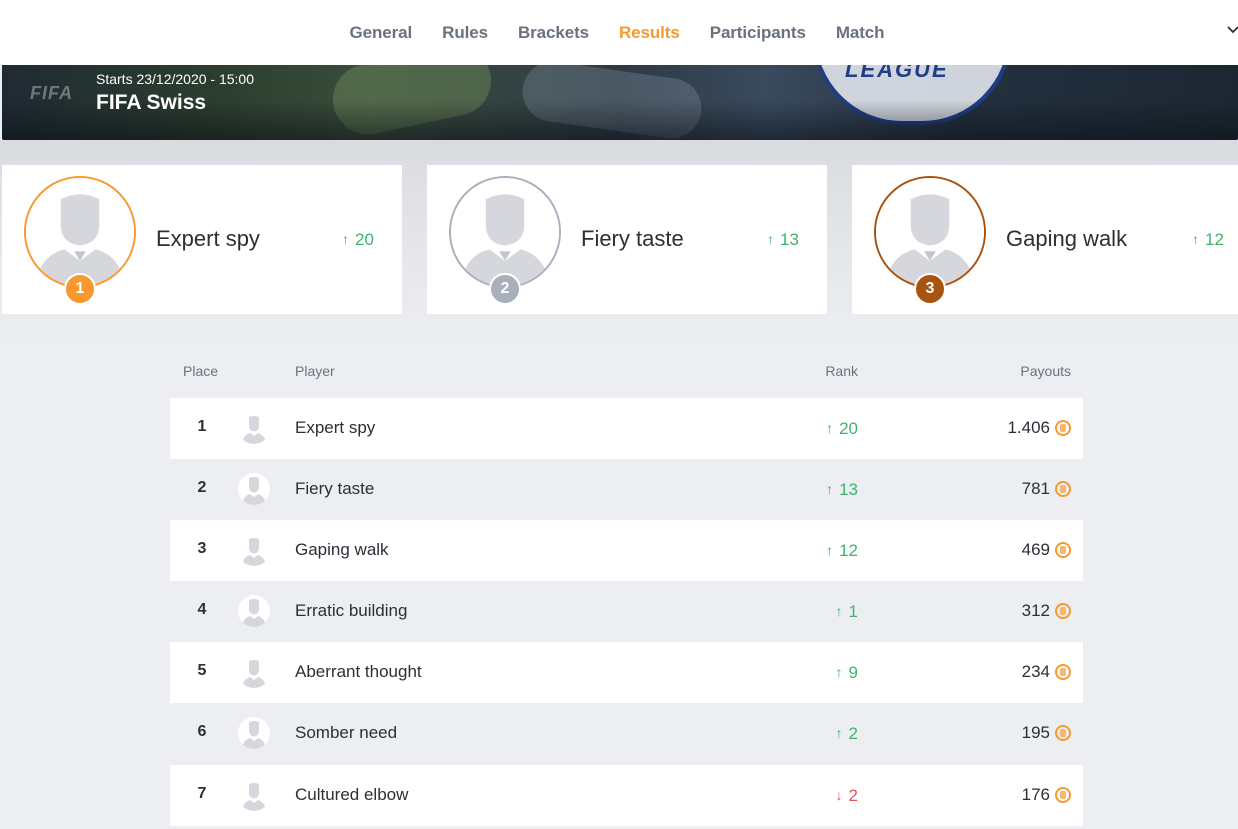 This screenshot has width=1238, height=829. What do you see at coordinates (841, 371) in the screenshot?
I see `column-header-rank: Rank` at bounding box center [841, 371].